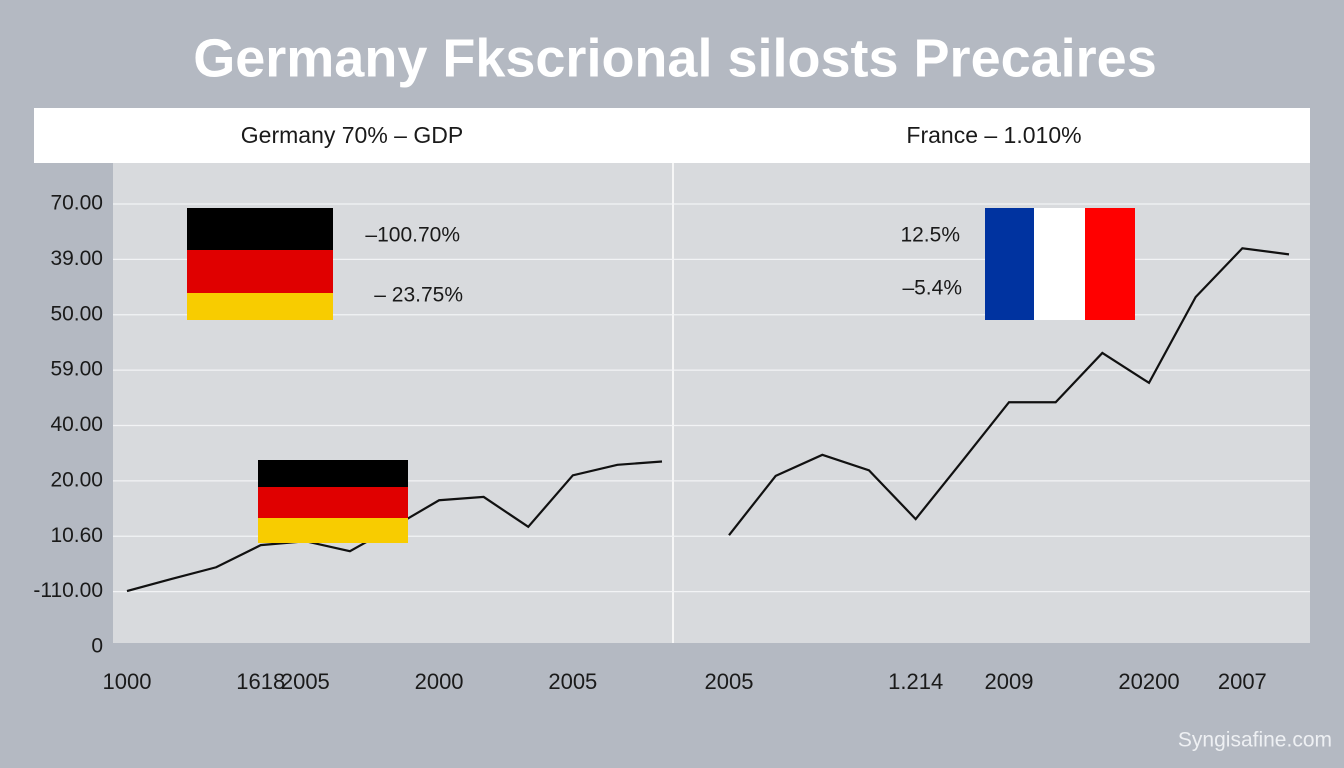 Image resolution: width=1344 pixels, height=768 pixels. I want to click on annotation: 12.5%, so click(930, 235).